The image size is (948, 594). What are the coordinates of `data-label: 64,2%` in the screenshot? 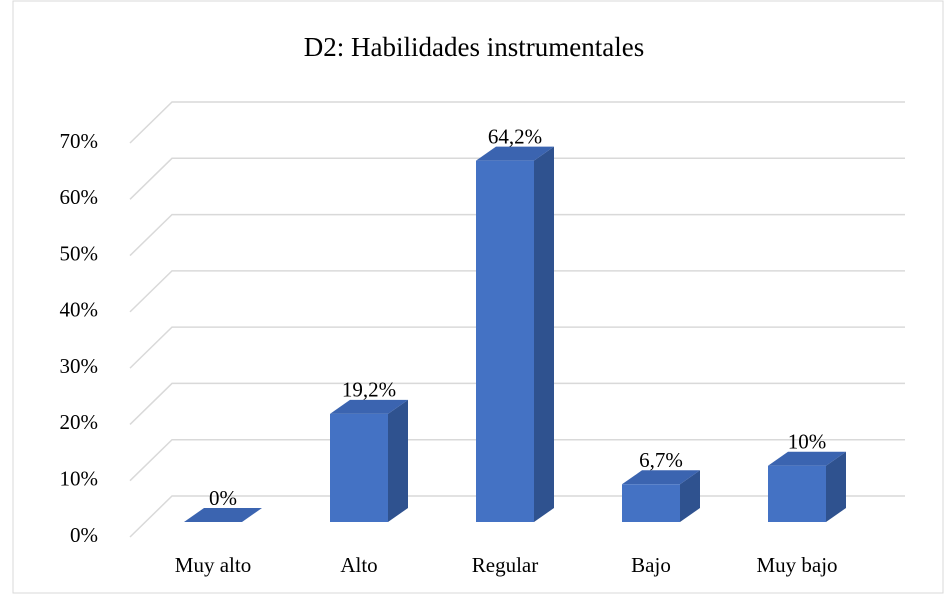 It's located at (515, 136).